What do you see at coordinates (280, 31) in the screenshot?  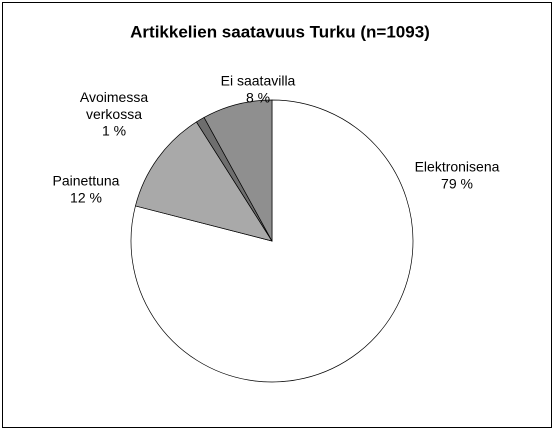 I see `chart-title: Artikkelien saatavuus Turku (n=1093)` at bounding box center [280, 31].